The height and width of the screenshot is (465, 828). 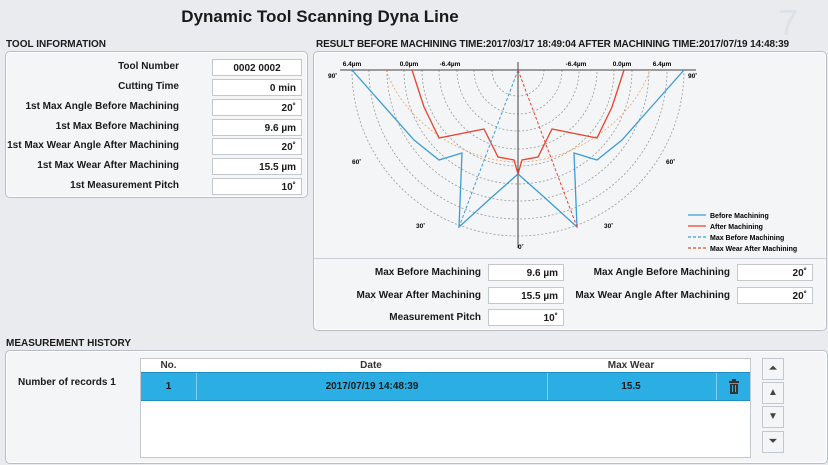 What do you see at coordinates (526, 295) in the screenshot?
I see `summary-max-wear-after-value: 15.5 µm` at bounding box center [526, 295].